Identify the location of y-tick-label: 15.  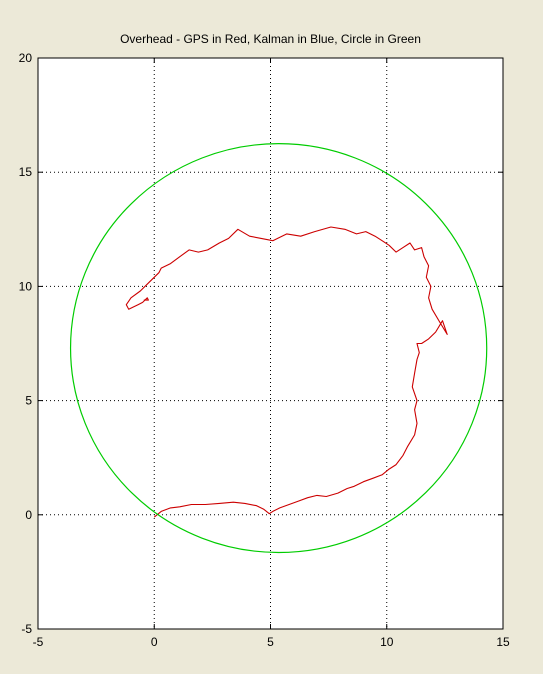
(26, 172).